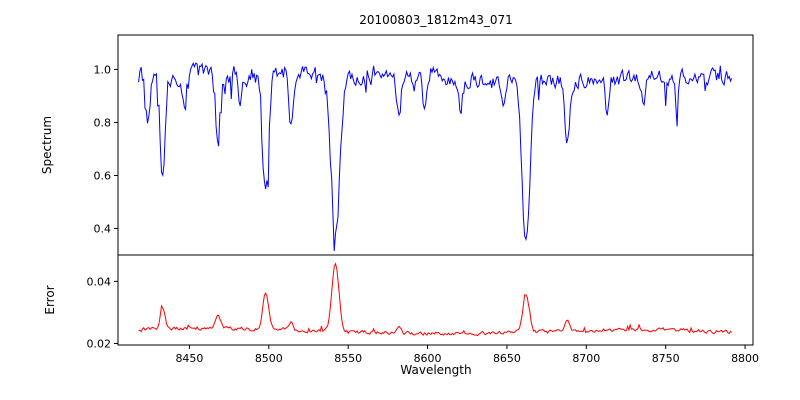  What do you see at coordinates (436, 20) in the screenshot?
I see `chart-title: 20100803_1812m43_071` at bounding box center [436, 20].